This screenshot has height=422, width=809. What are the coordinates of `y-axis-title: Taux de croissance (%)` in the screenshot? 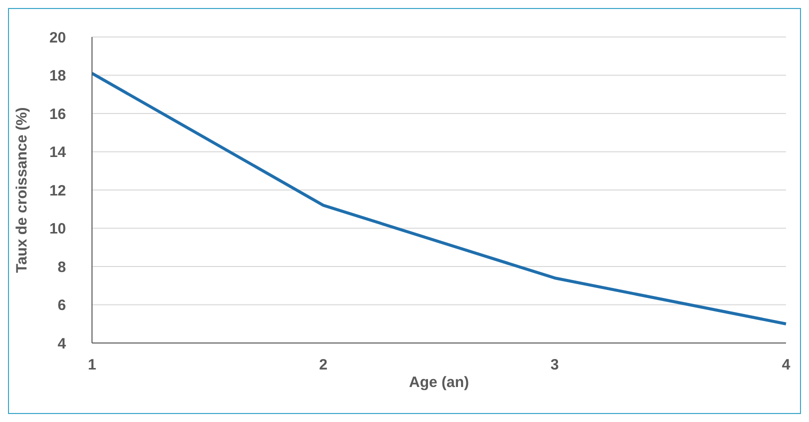 It's located at (21, 190).